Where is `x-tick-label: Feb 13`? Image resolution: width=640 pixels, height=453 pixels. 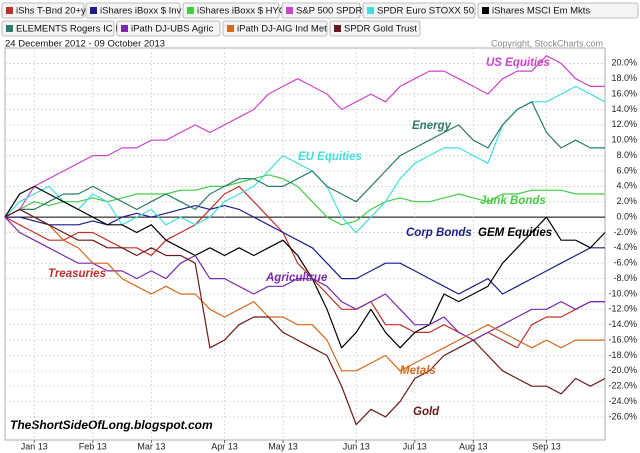
x-tick-label: Feb 13 is located at coordinates (93, 446).